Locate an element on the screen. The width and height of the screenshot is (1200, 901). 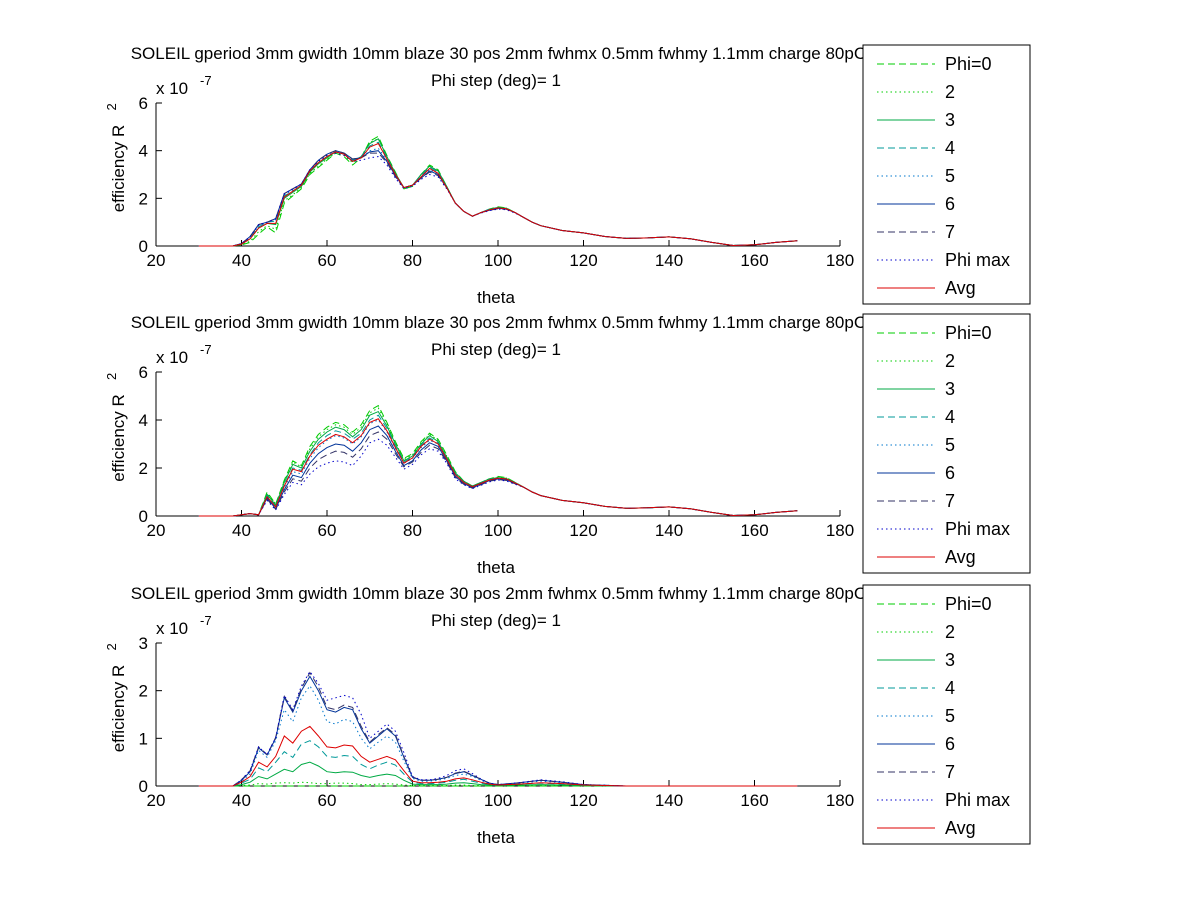
y-tick-label: 3 is located at coordinates (143, 643).